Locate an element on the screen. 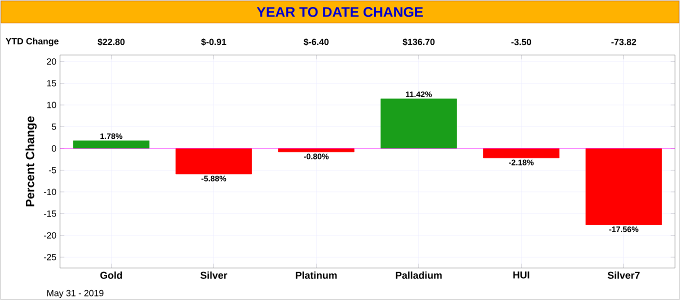 The image size is (680, 301). x-tick-label: Silver is located at coordinates (214, 275).